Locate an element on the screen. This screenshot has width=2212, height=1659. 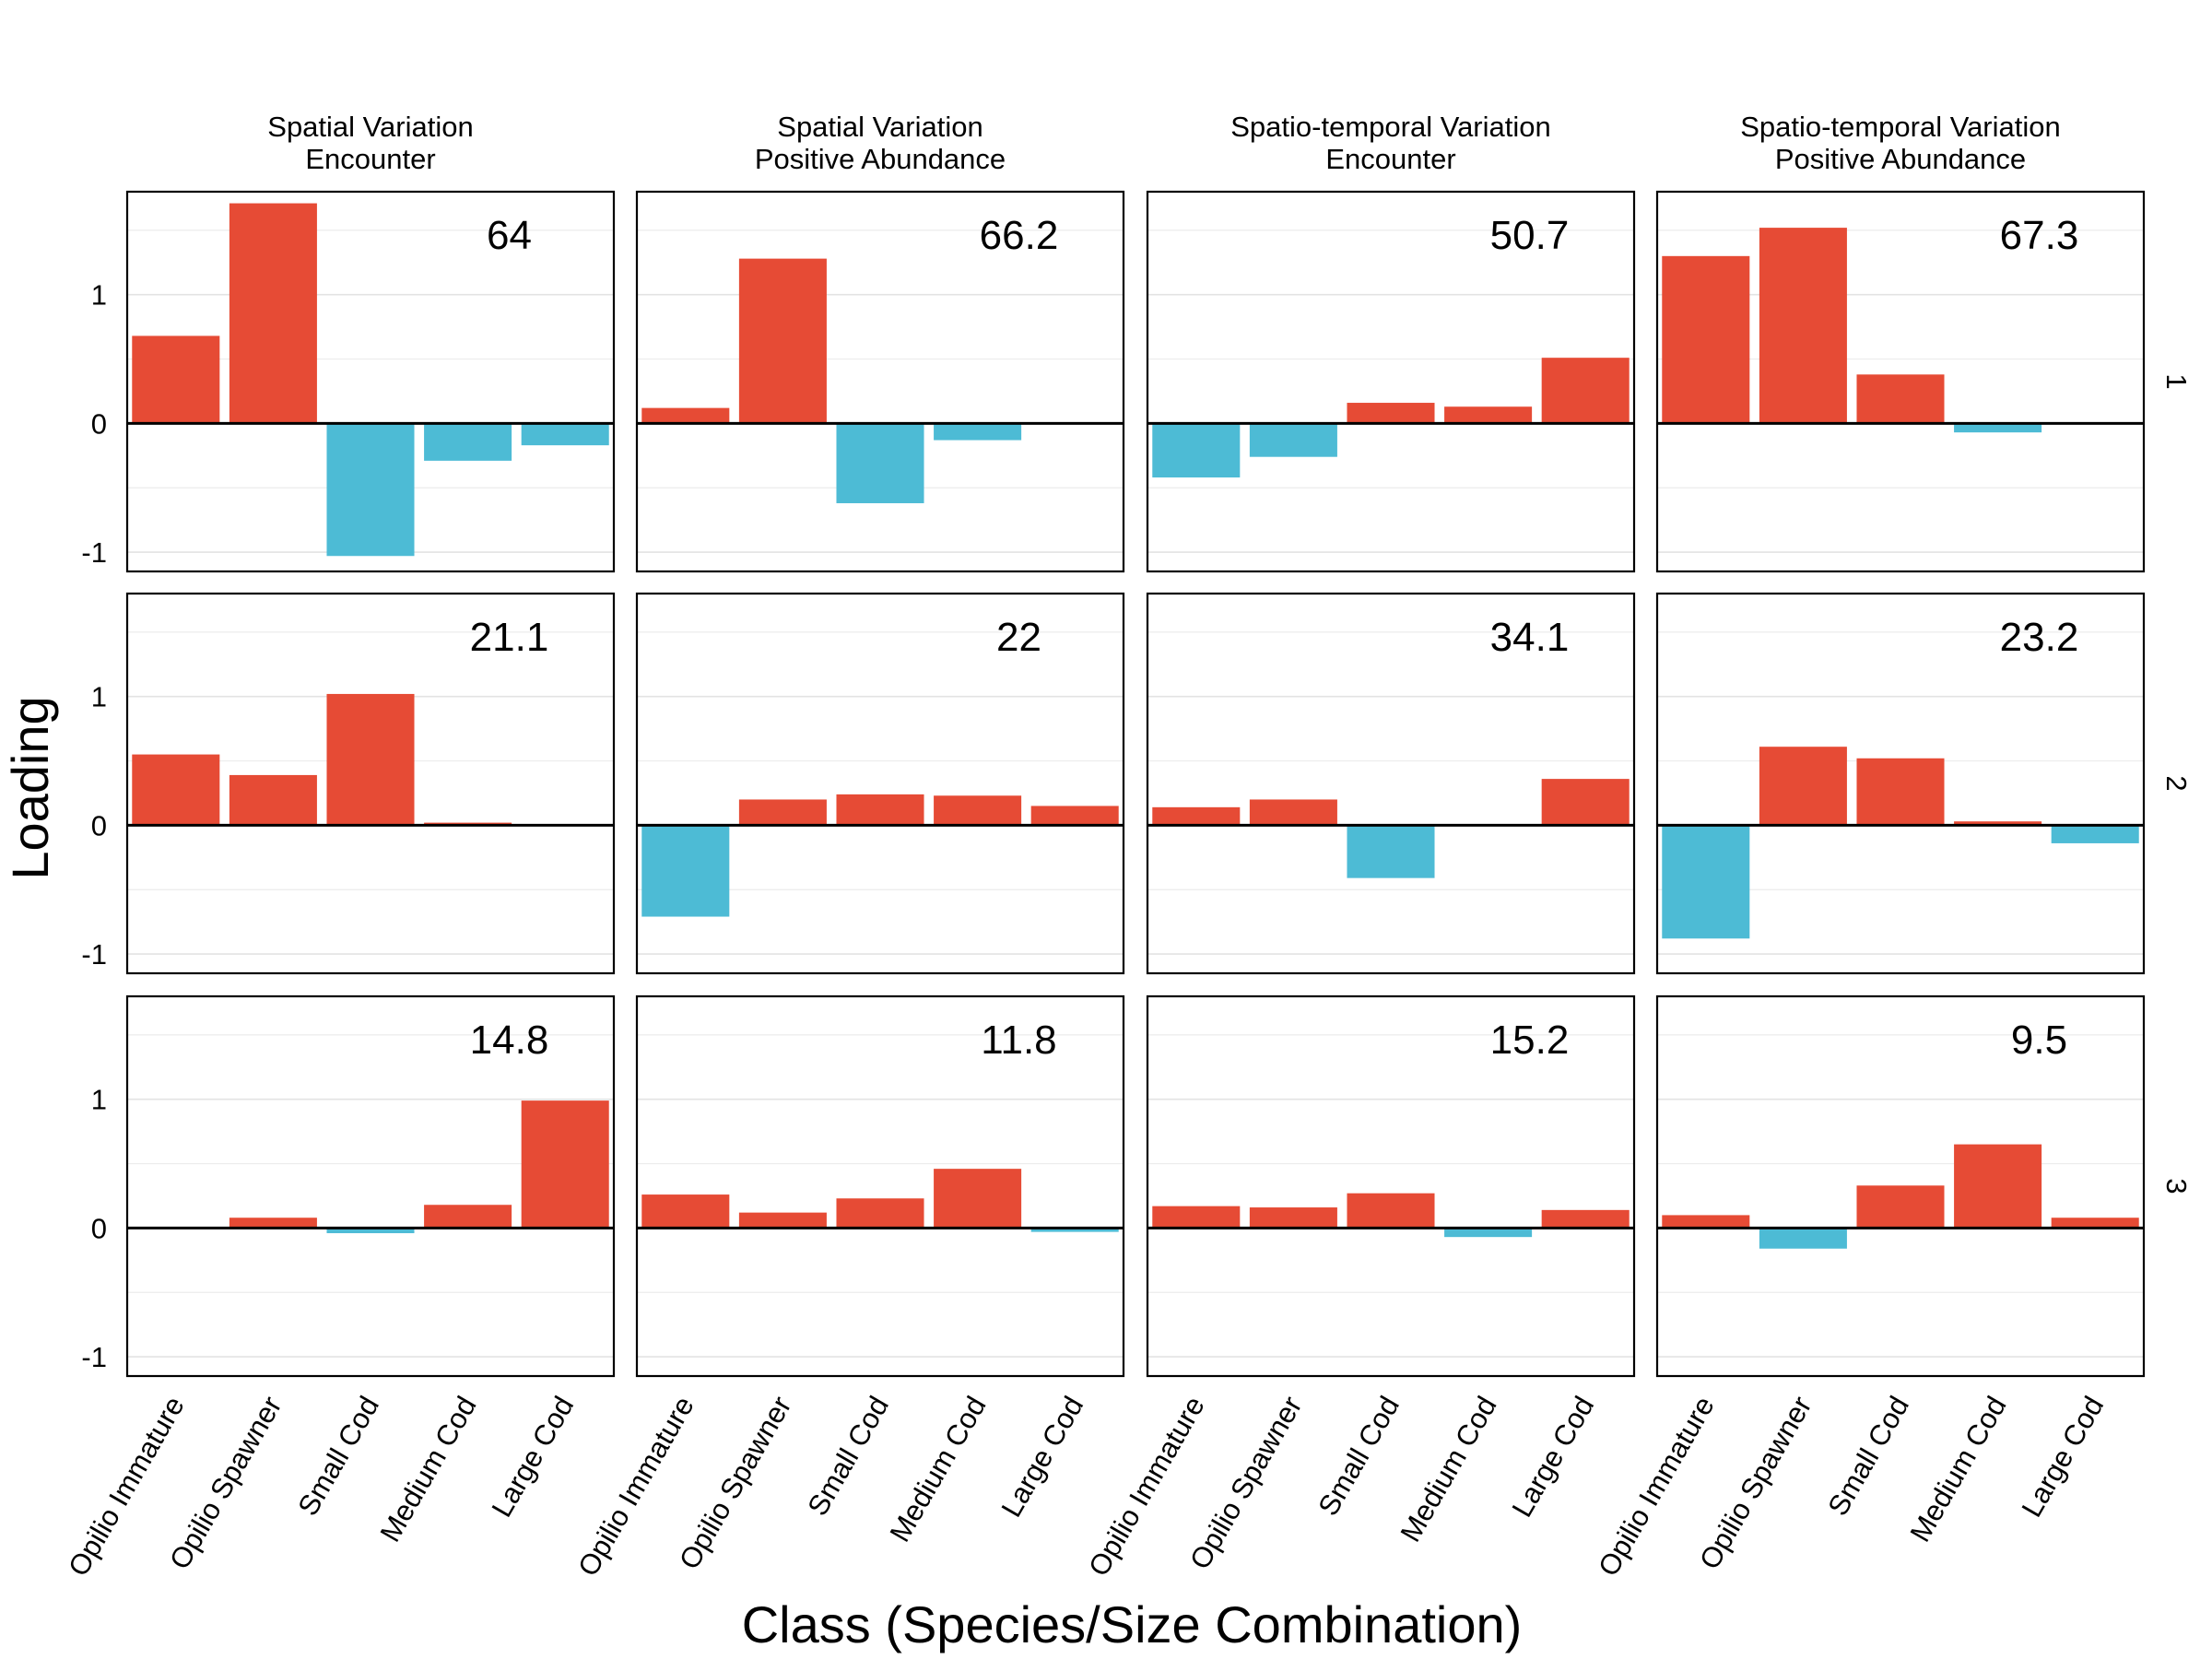
panel-row1-col4: 67.3 is located at coordinates (1900, 381).